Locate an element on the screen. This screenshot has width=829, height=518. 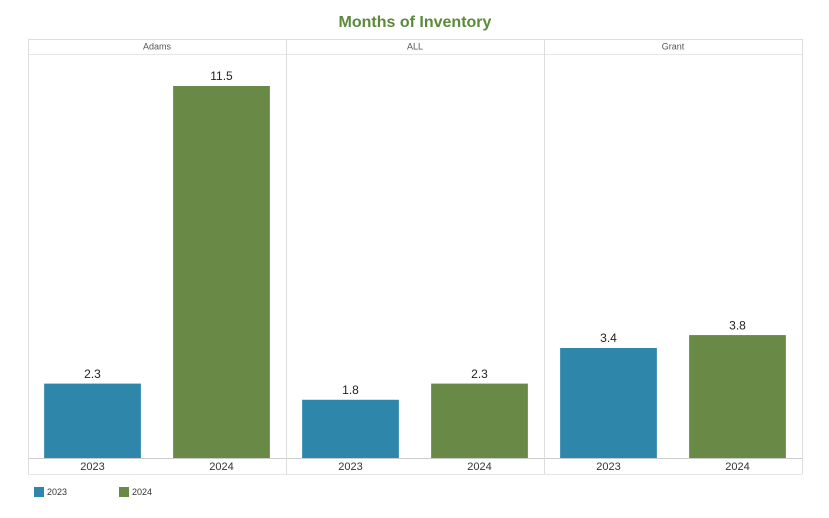
chart-title: Months of Inventory is located at coordinates (415, 22).